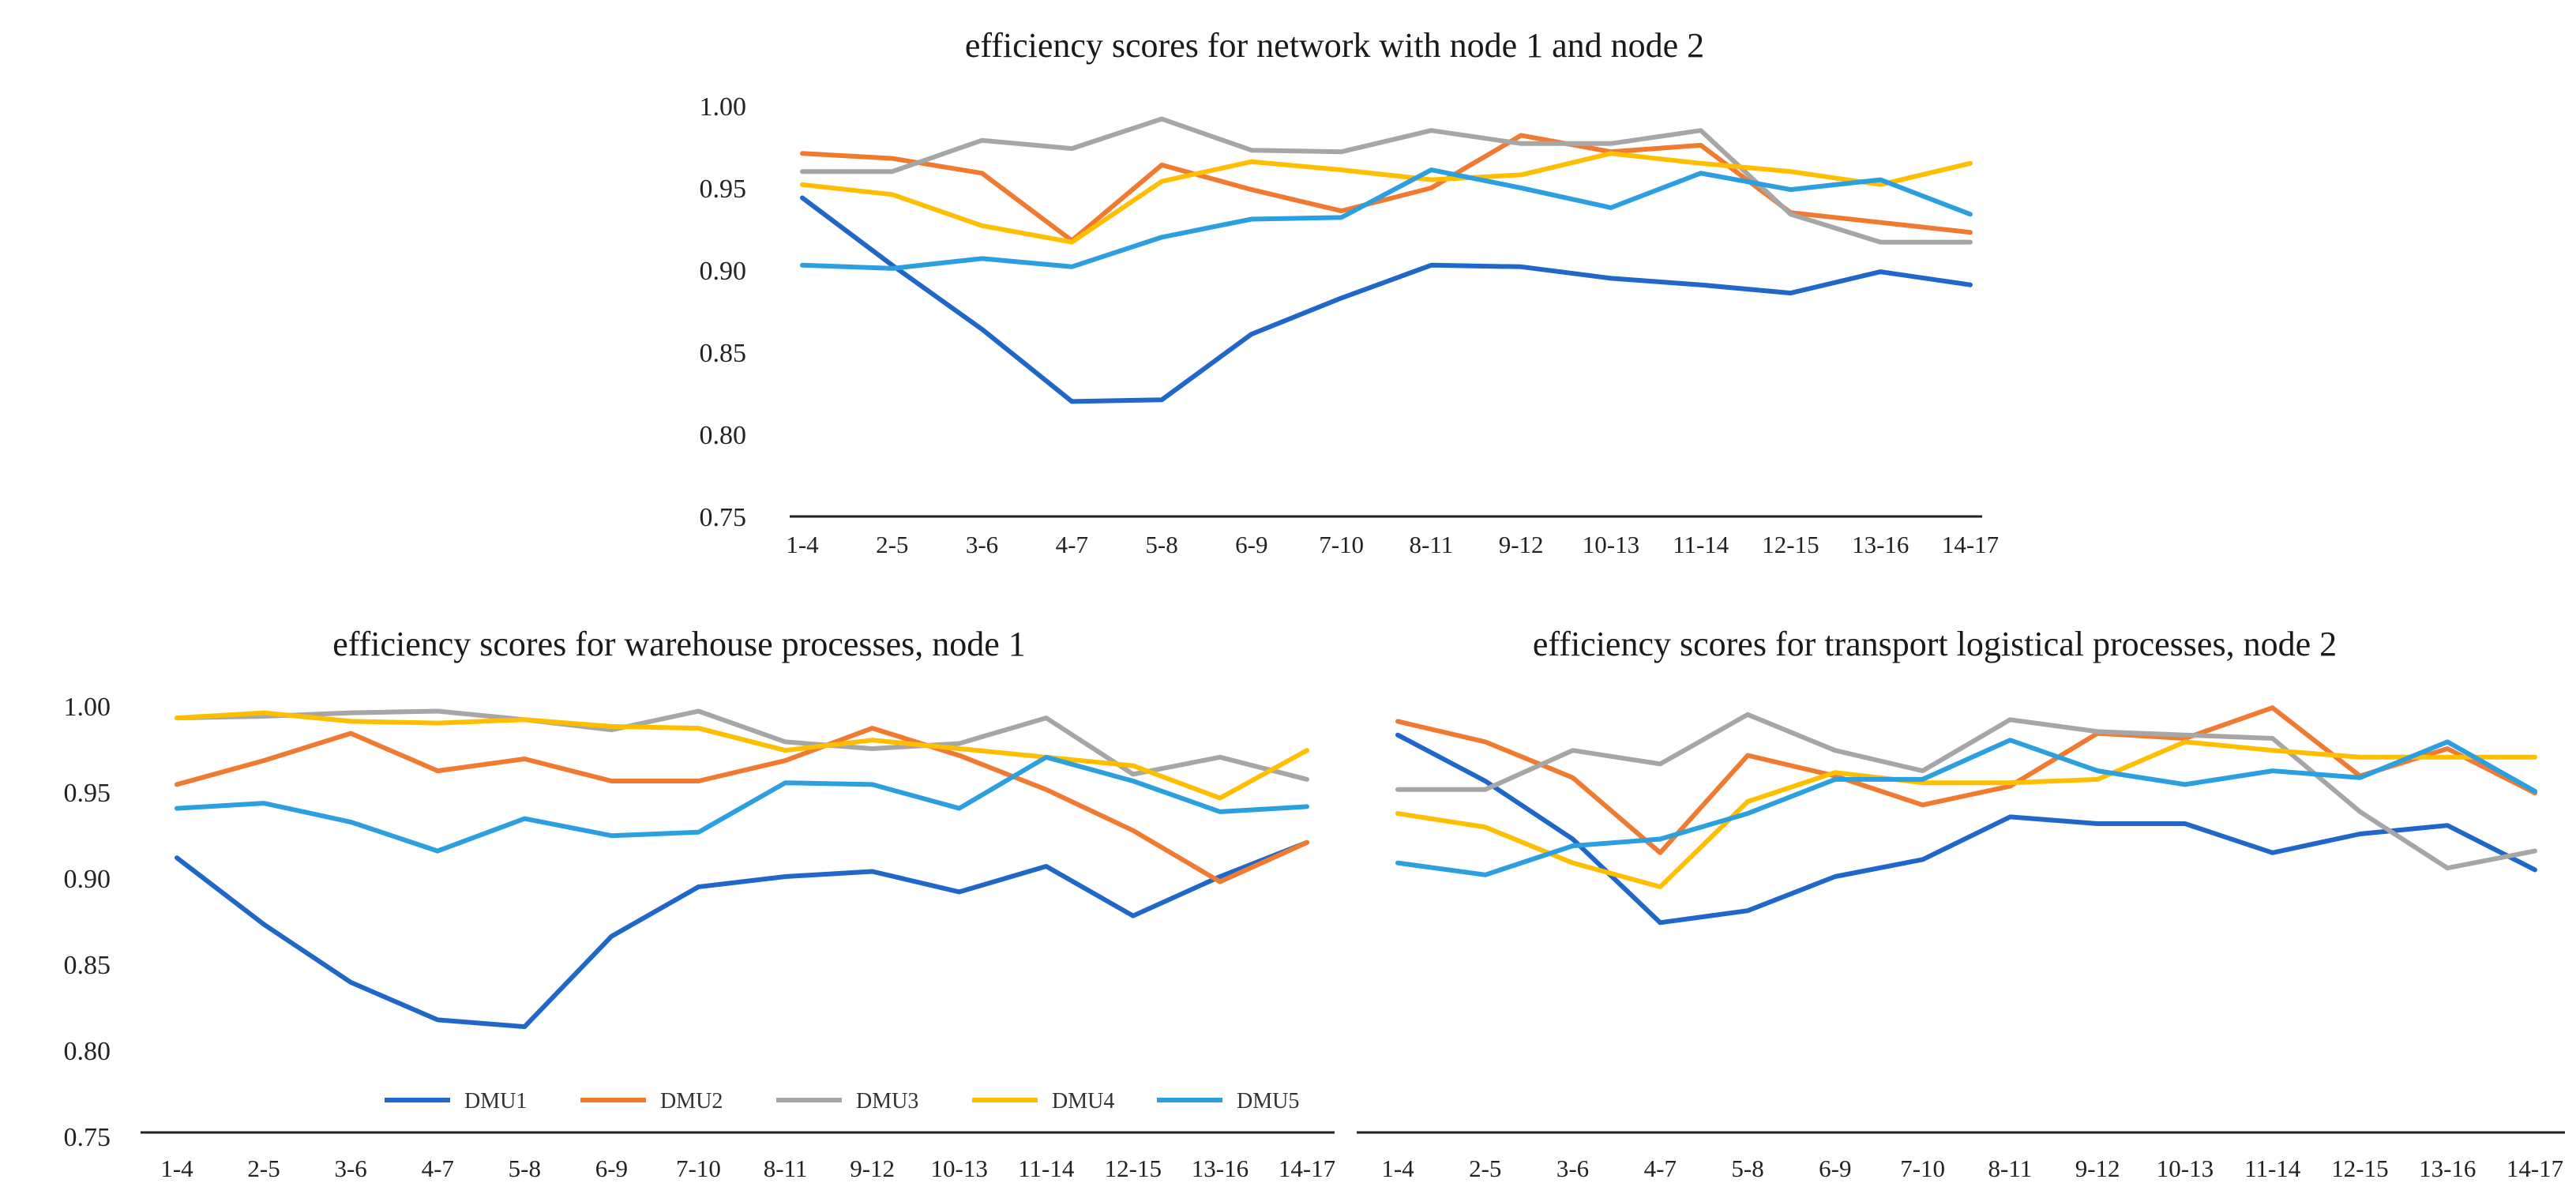 The height and width of the screenshot is (1198, 2576). What do you see at coordinates (495, 1101) in the screenshot?
I see `legend-label: DMU1` at bounding box center [495, 1101].